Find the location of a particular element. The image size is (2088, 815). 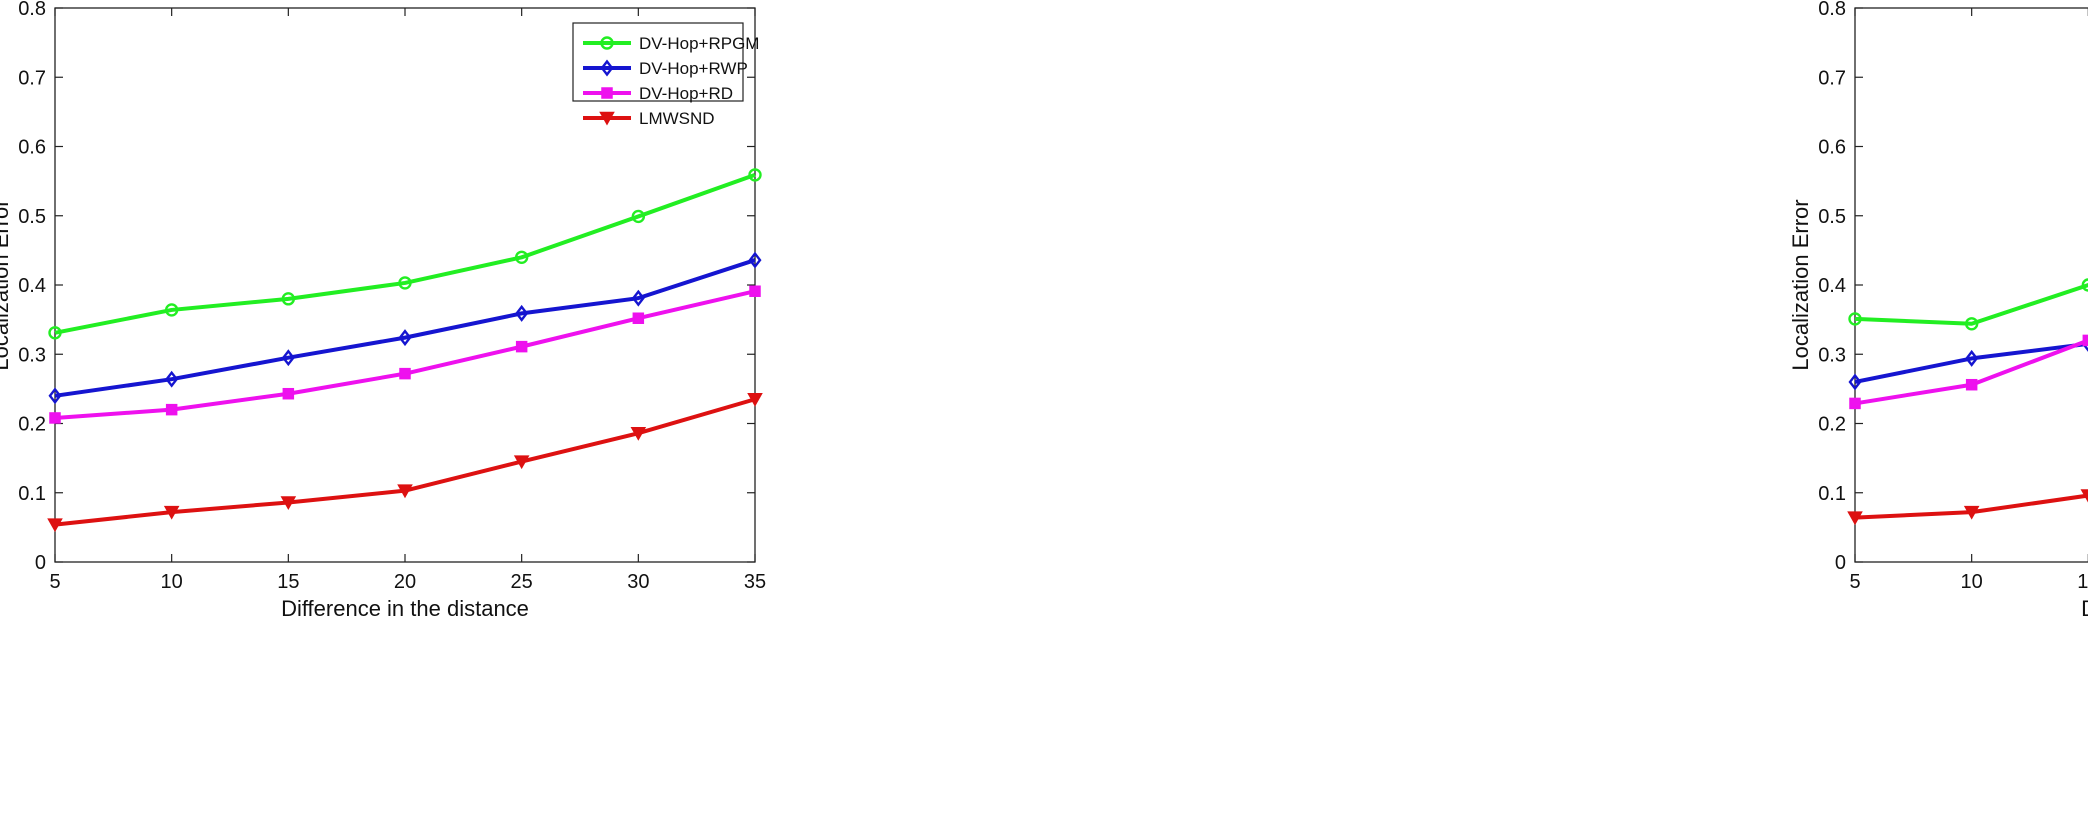

plot-area is located at coordinates (1971, 285).